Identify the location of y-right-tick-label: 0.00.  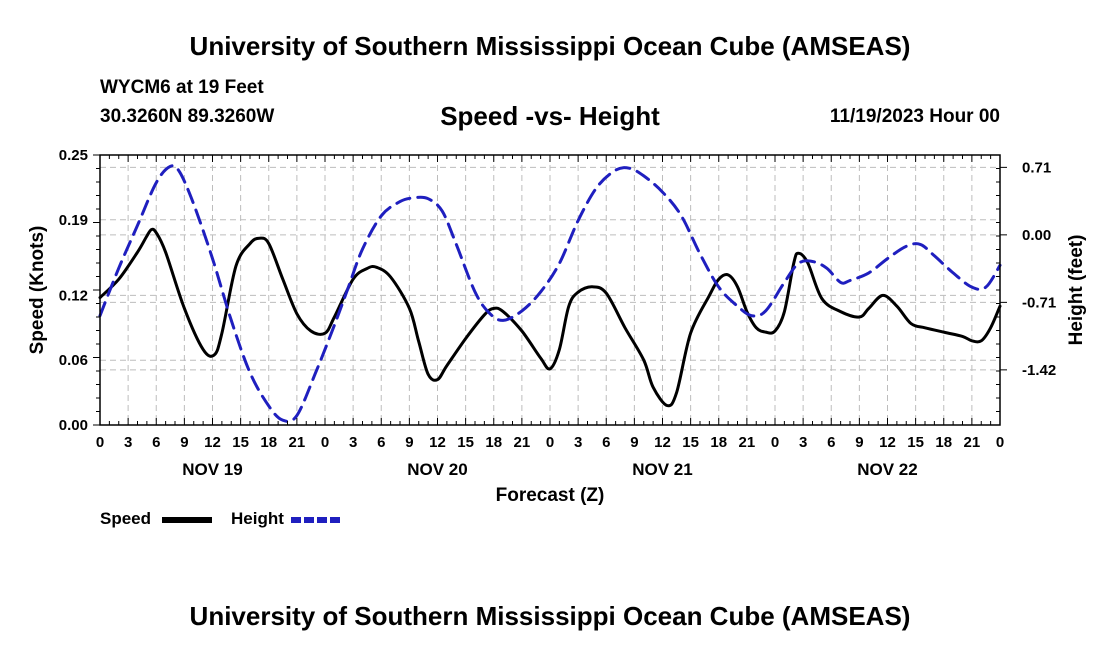
(1036, 235).